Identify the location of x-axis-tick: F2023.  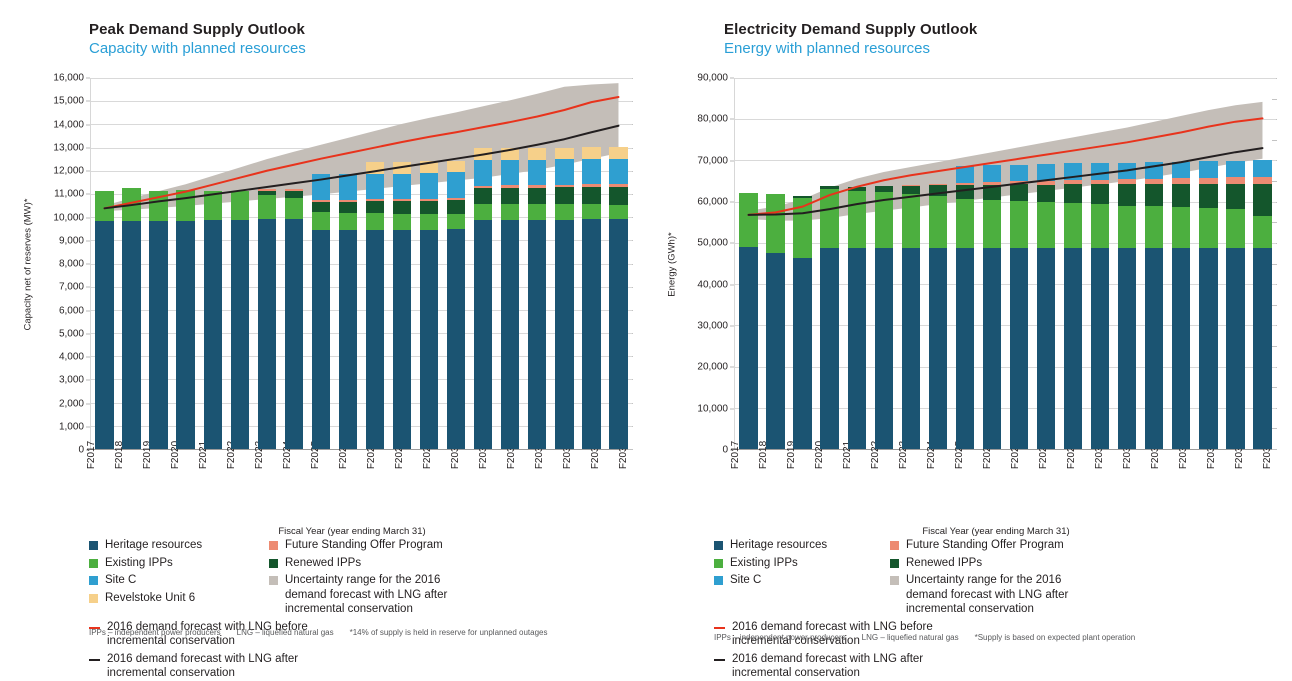
(898, 481).